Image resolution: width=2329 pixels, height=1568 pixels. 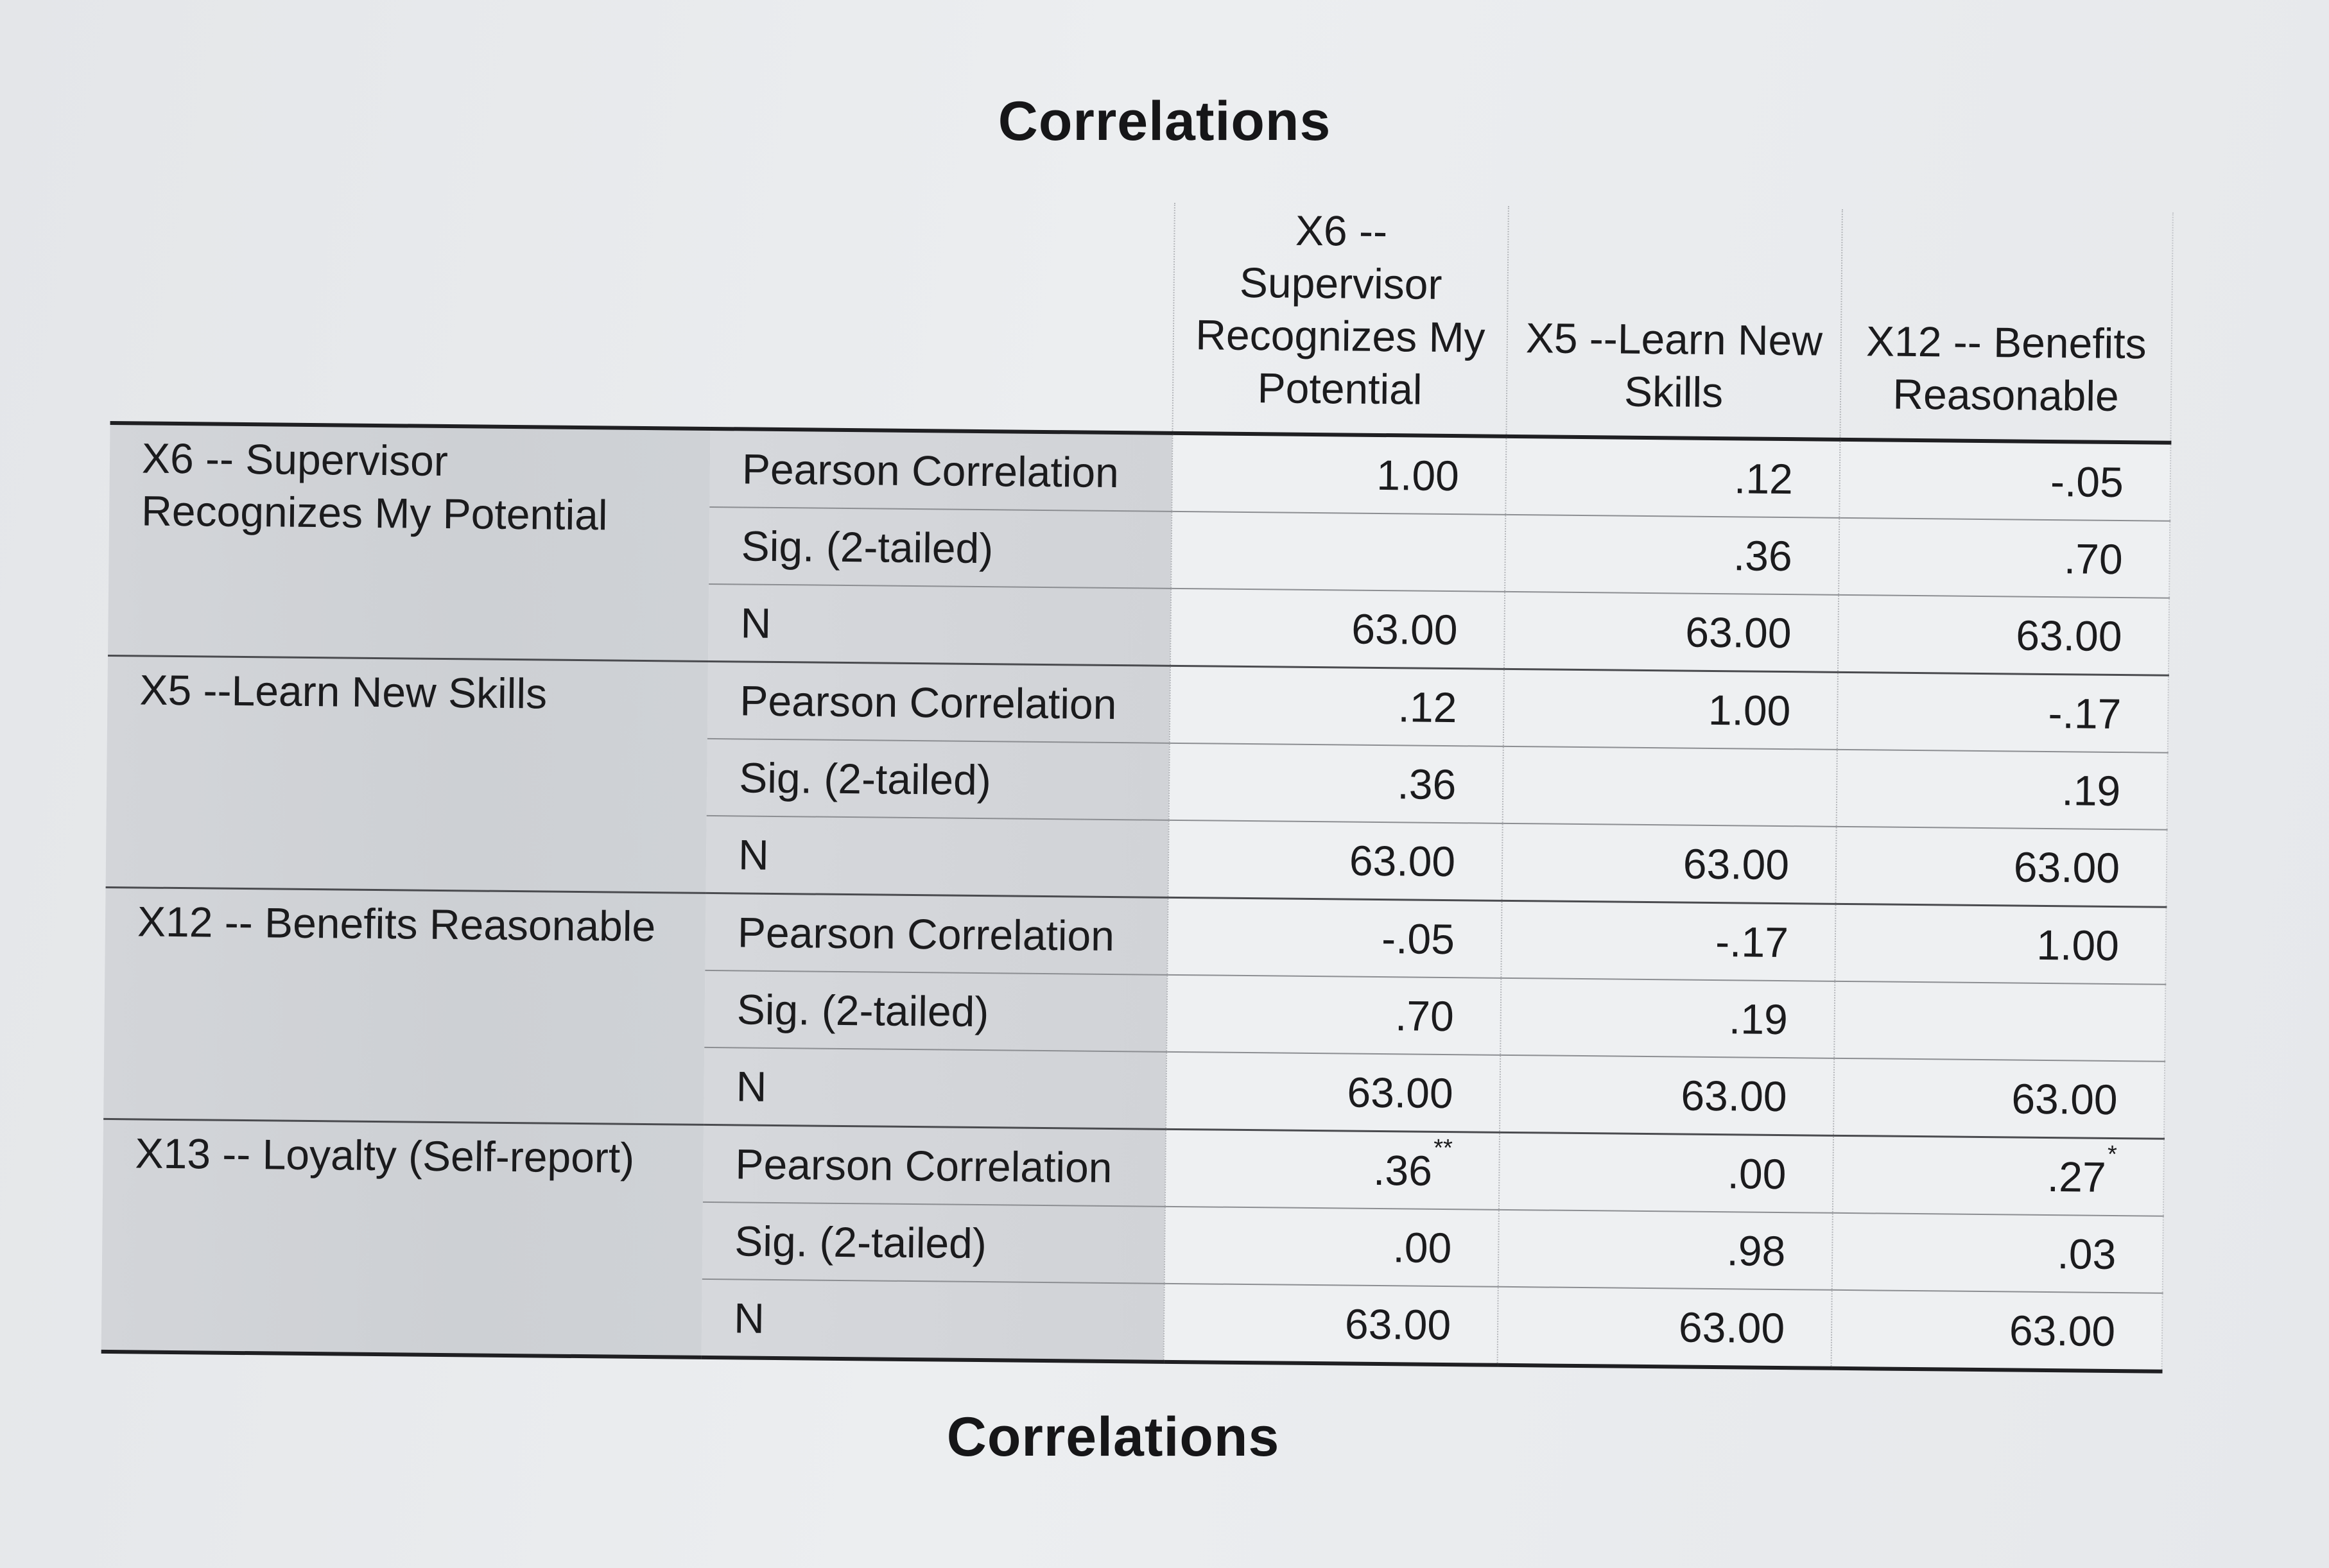 What do you see at coordinates (1332, 1169) in the screenshot?
I see `correlation-value-cell: .36**` at bounding box center [1332, 1169].